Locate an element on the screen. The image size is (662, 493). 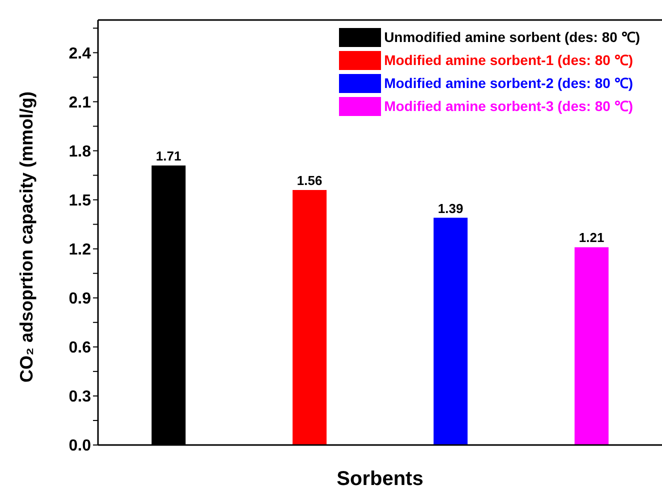
y-tick-label: 2.4 is located at coordinates (80, 53).